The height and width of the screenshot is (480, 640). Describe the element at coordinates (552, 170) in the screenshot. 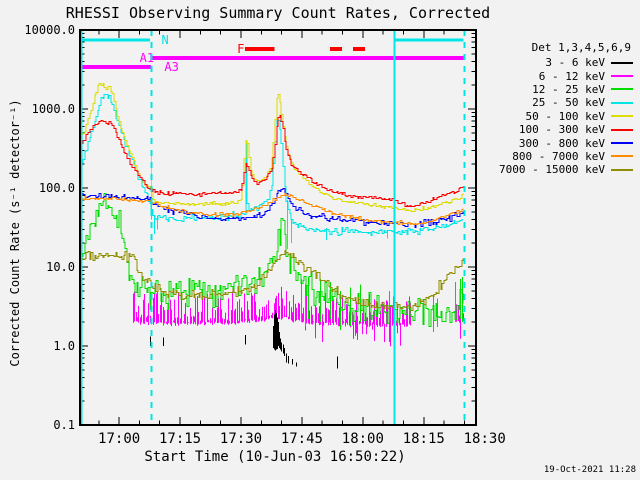

I see `legend-item-label: 7000 - 15000 keV` at that location.